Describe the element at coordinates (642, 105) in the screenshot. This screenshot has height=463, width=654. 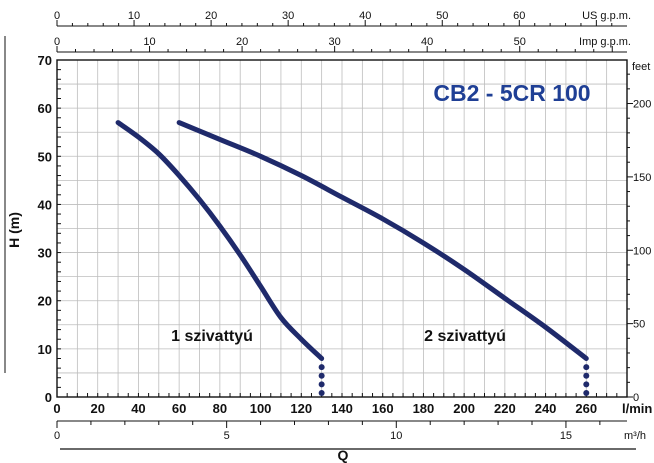
I see `right-feet-tick-label: 200` at that location.